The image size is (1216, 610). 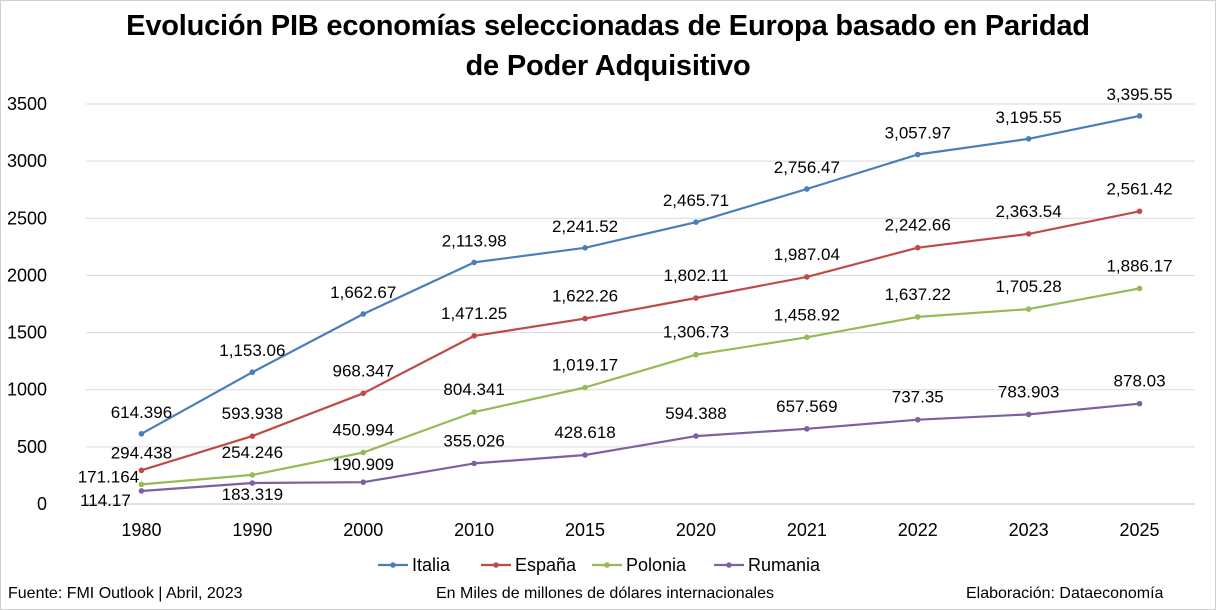 I want to click on y-tick-label: 2500, so click(x=27, y=218).